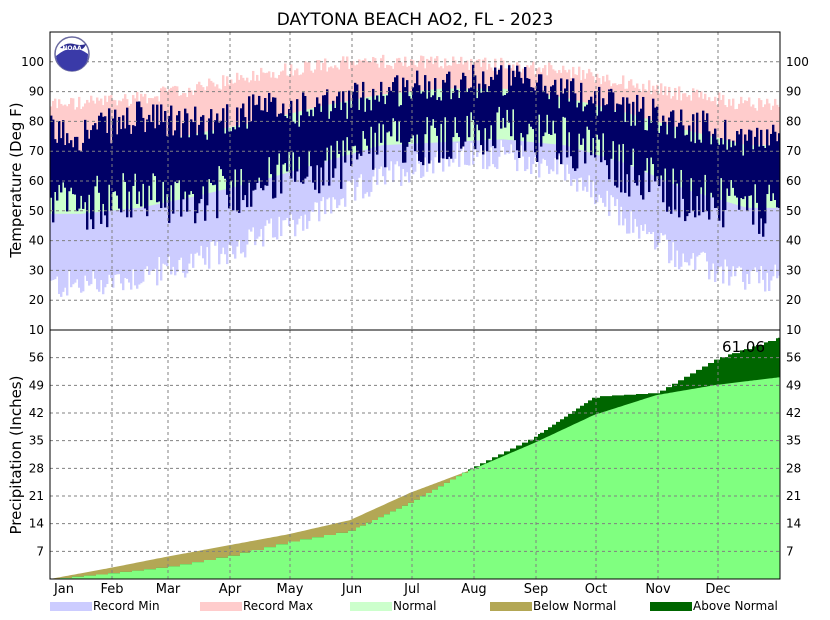  What do you see at coordinates (717, 589) in the screenshot?
I see `month-label: Dec` at bounding box center [717, 589].